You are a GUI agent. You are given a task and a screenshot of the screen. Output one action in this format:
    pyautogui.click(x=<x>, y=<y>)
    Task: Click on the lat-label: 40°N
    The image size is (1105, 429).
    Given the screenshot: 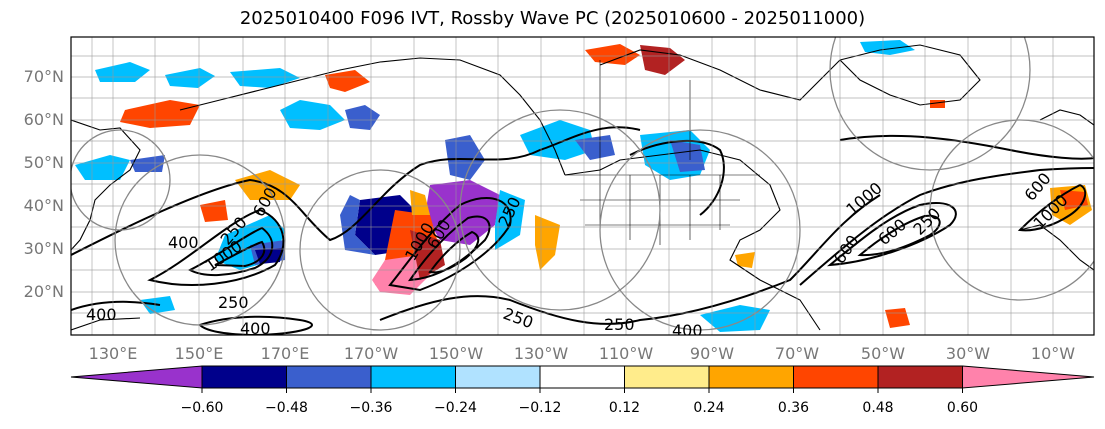 What is the action you would take?
    pyautogui.click(x=43, y=205)
    